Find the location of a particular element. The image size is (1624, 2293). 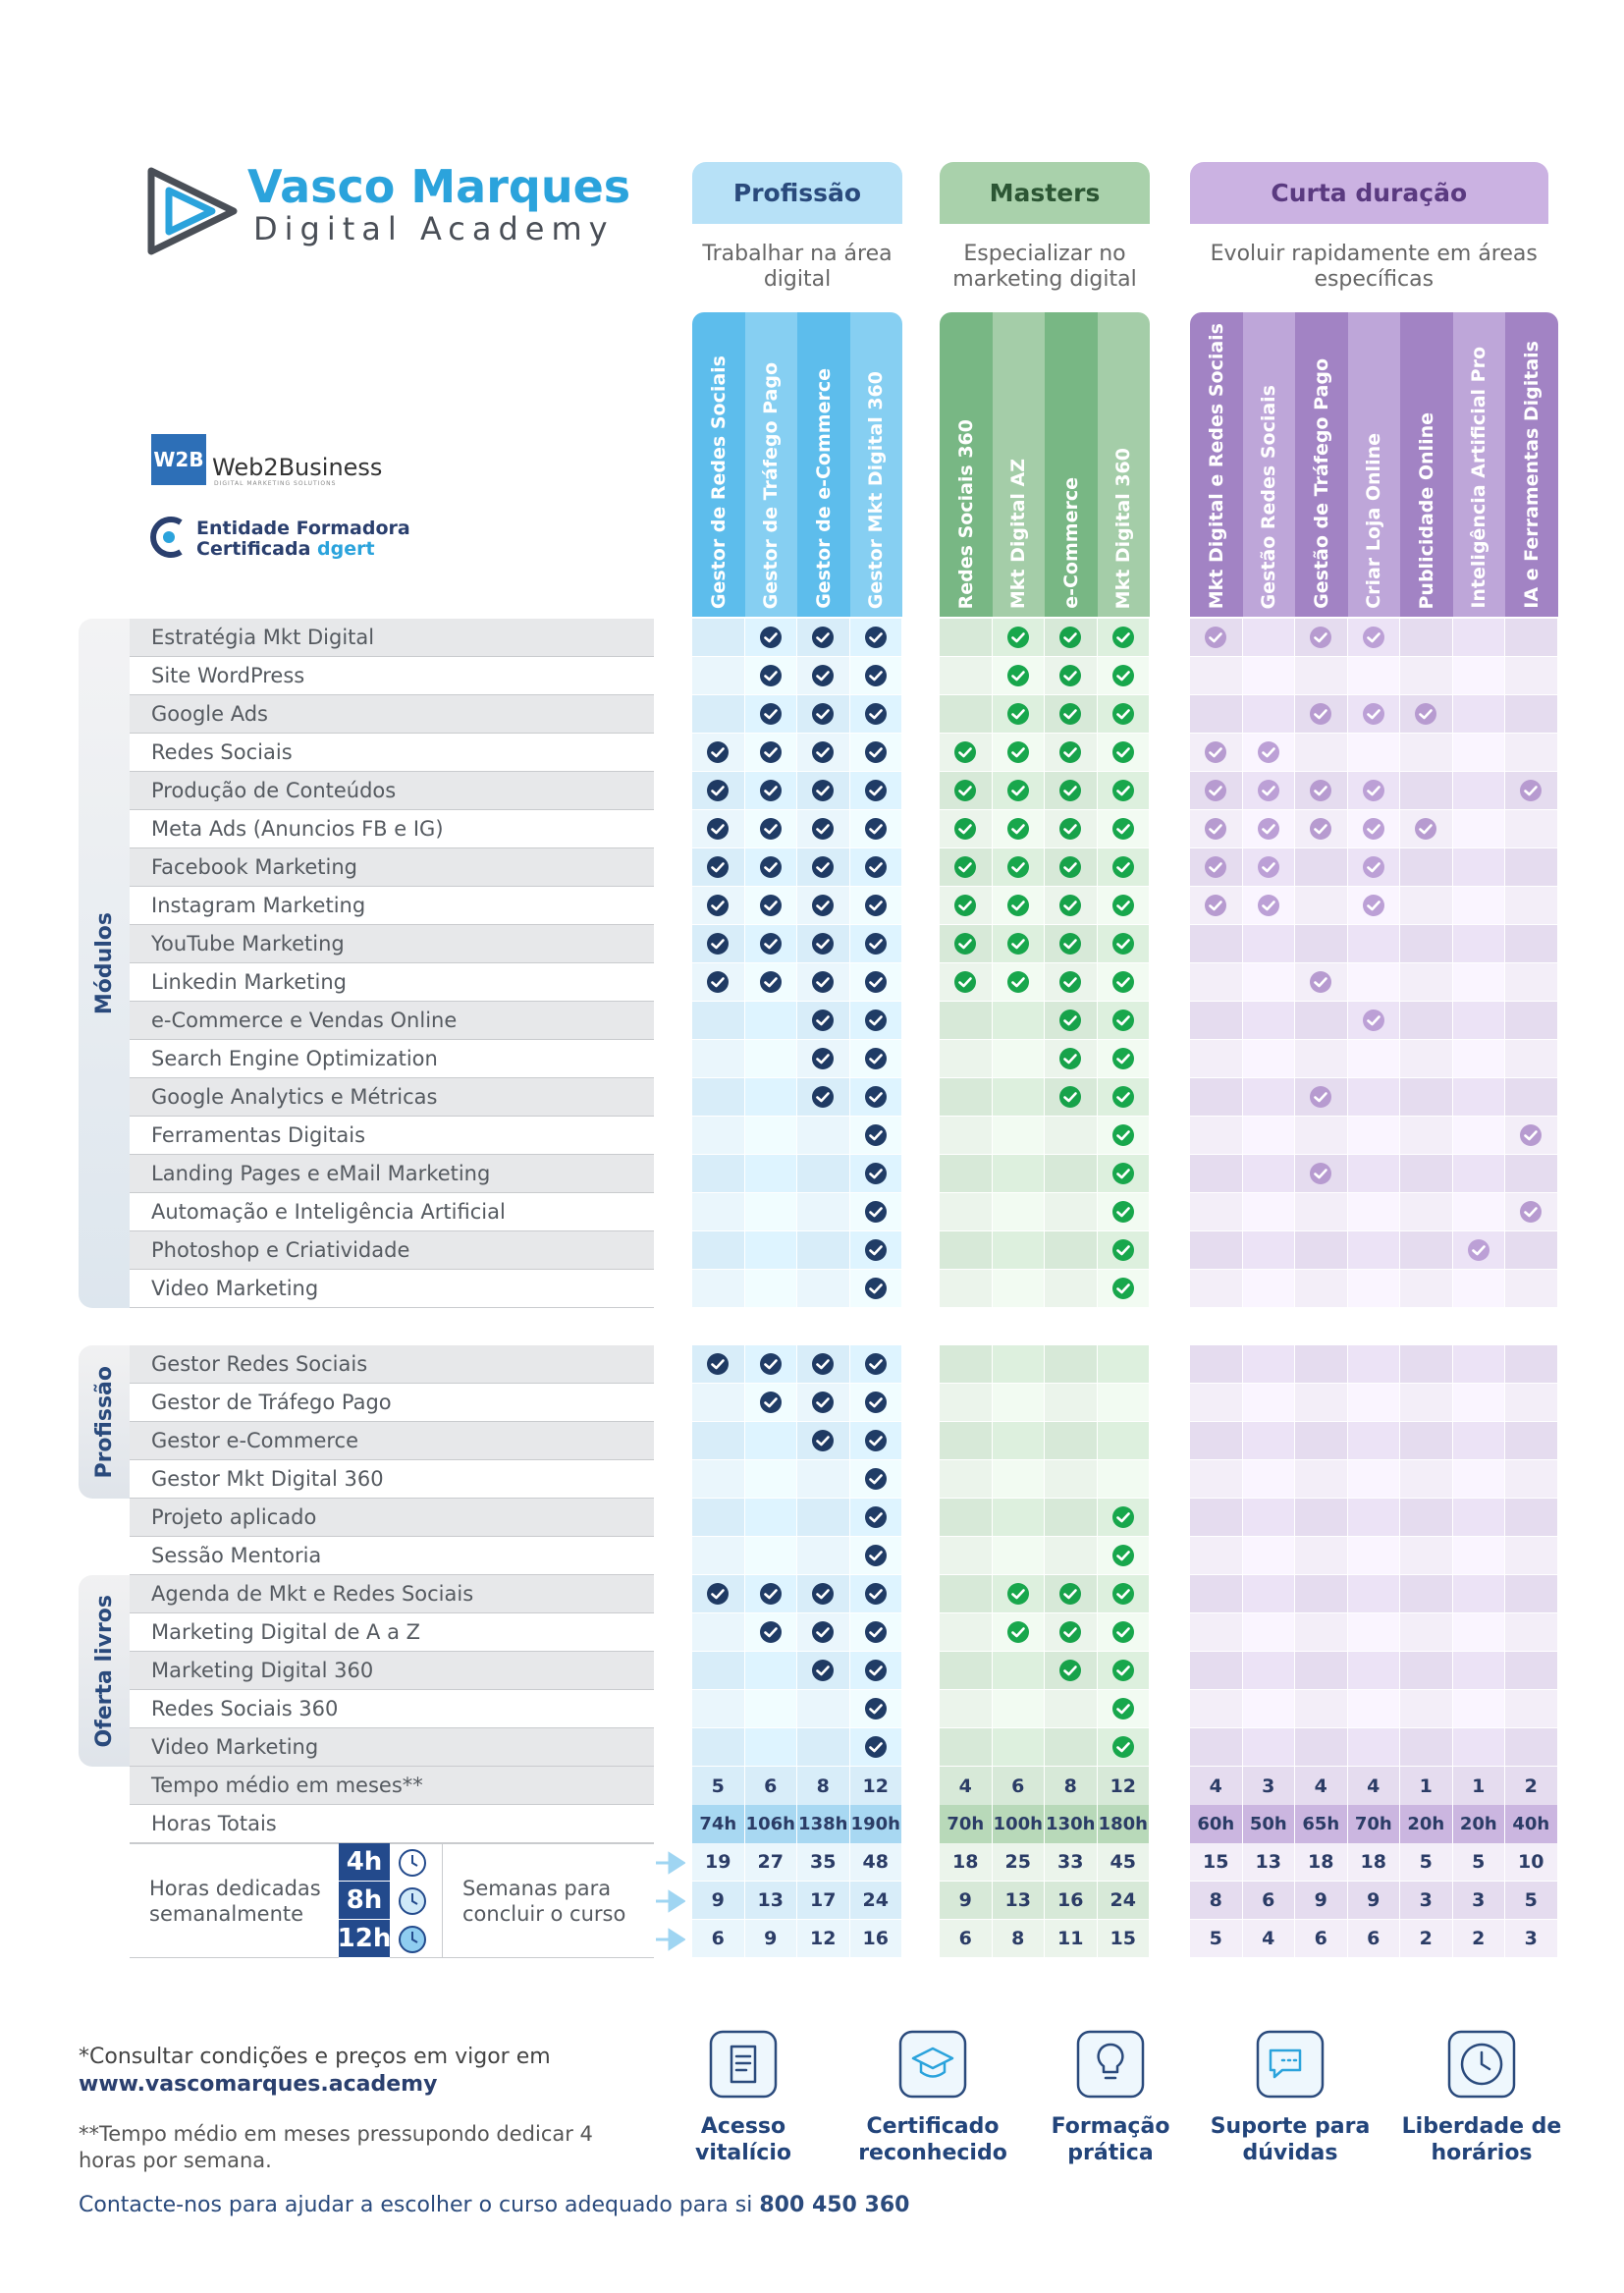

hours-badge: 12h is located at coordinates (364, 1939).